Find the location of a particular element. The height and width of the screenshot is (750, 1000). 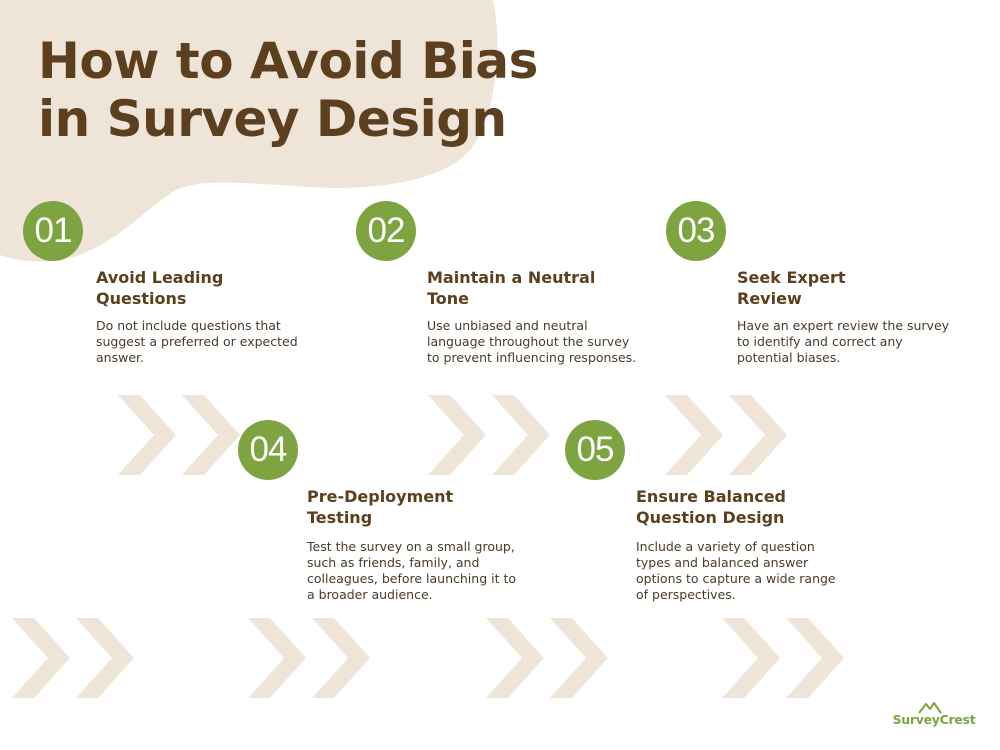

step-description-line: Do not include questions that is located at coordinates (188, 325).